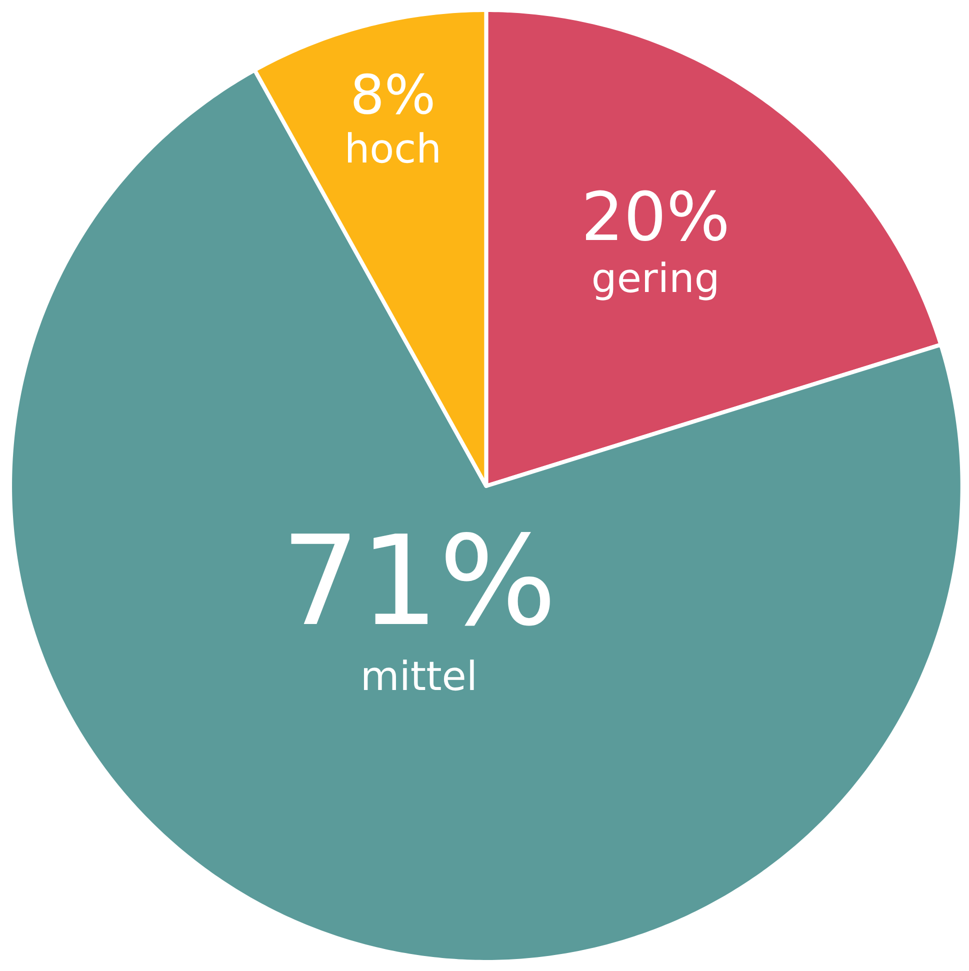 Image resolution: width=969 pixels, height=971 pixels. Describe the element at coordinates (655, 279) in the screenshot. I see `slice-label: gering` at that location.